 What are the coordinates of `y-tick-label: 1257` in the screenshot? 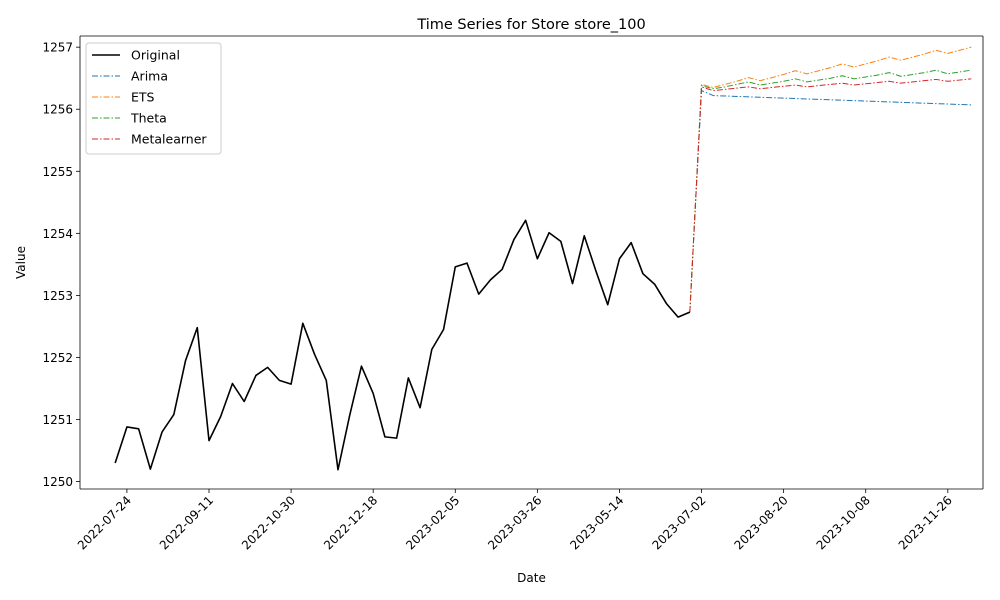 It's located at (57, 48).